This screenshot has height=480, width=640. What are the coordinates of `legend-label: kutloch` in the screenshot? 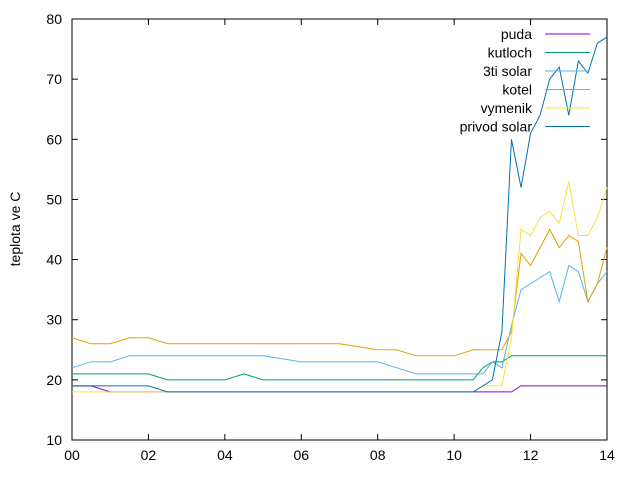 It's located at (510, 53).